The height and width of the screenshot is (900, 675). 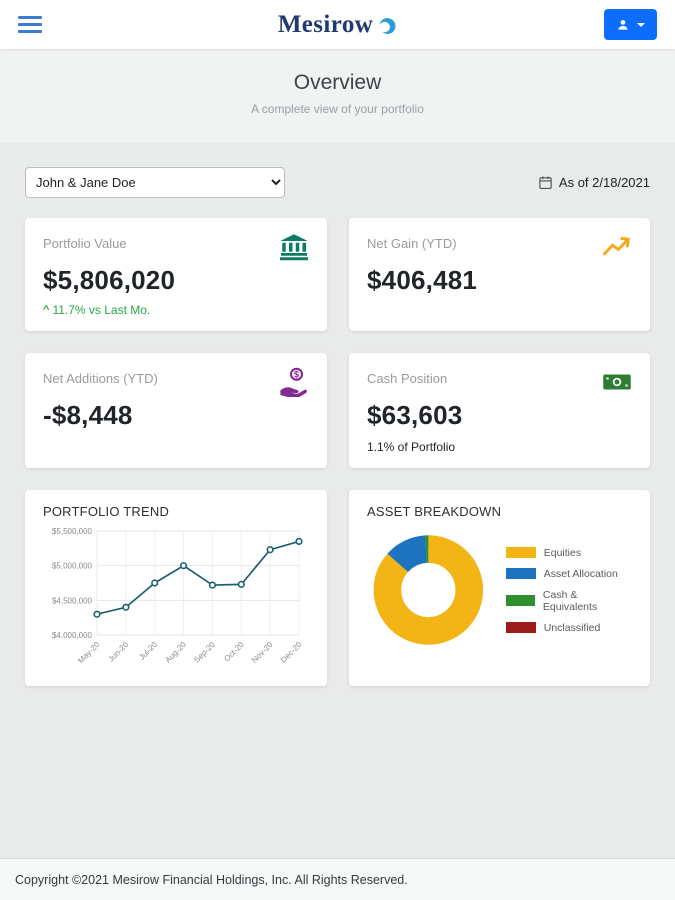 I want to click on svg-text: Dec-20, so click(x=291, y=652).